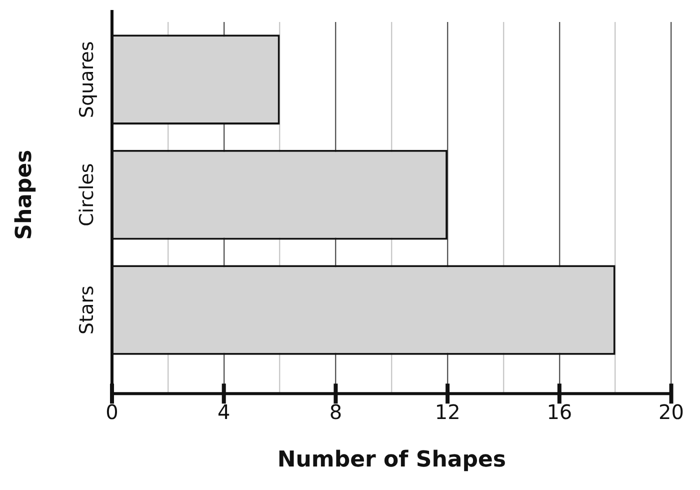 This screenshot has width=700, height=490. I want to click on x-tick-label: 20, so click(671, 412).